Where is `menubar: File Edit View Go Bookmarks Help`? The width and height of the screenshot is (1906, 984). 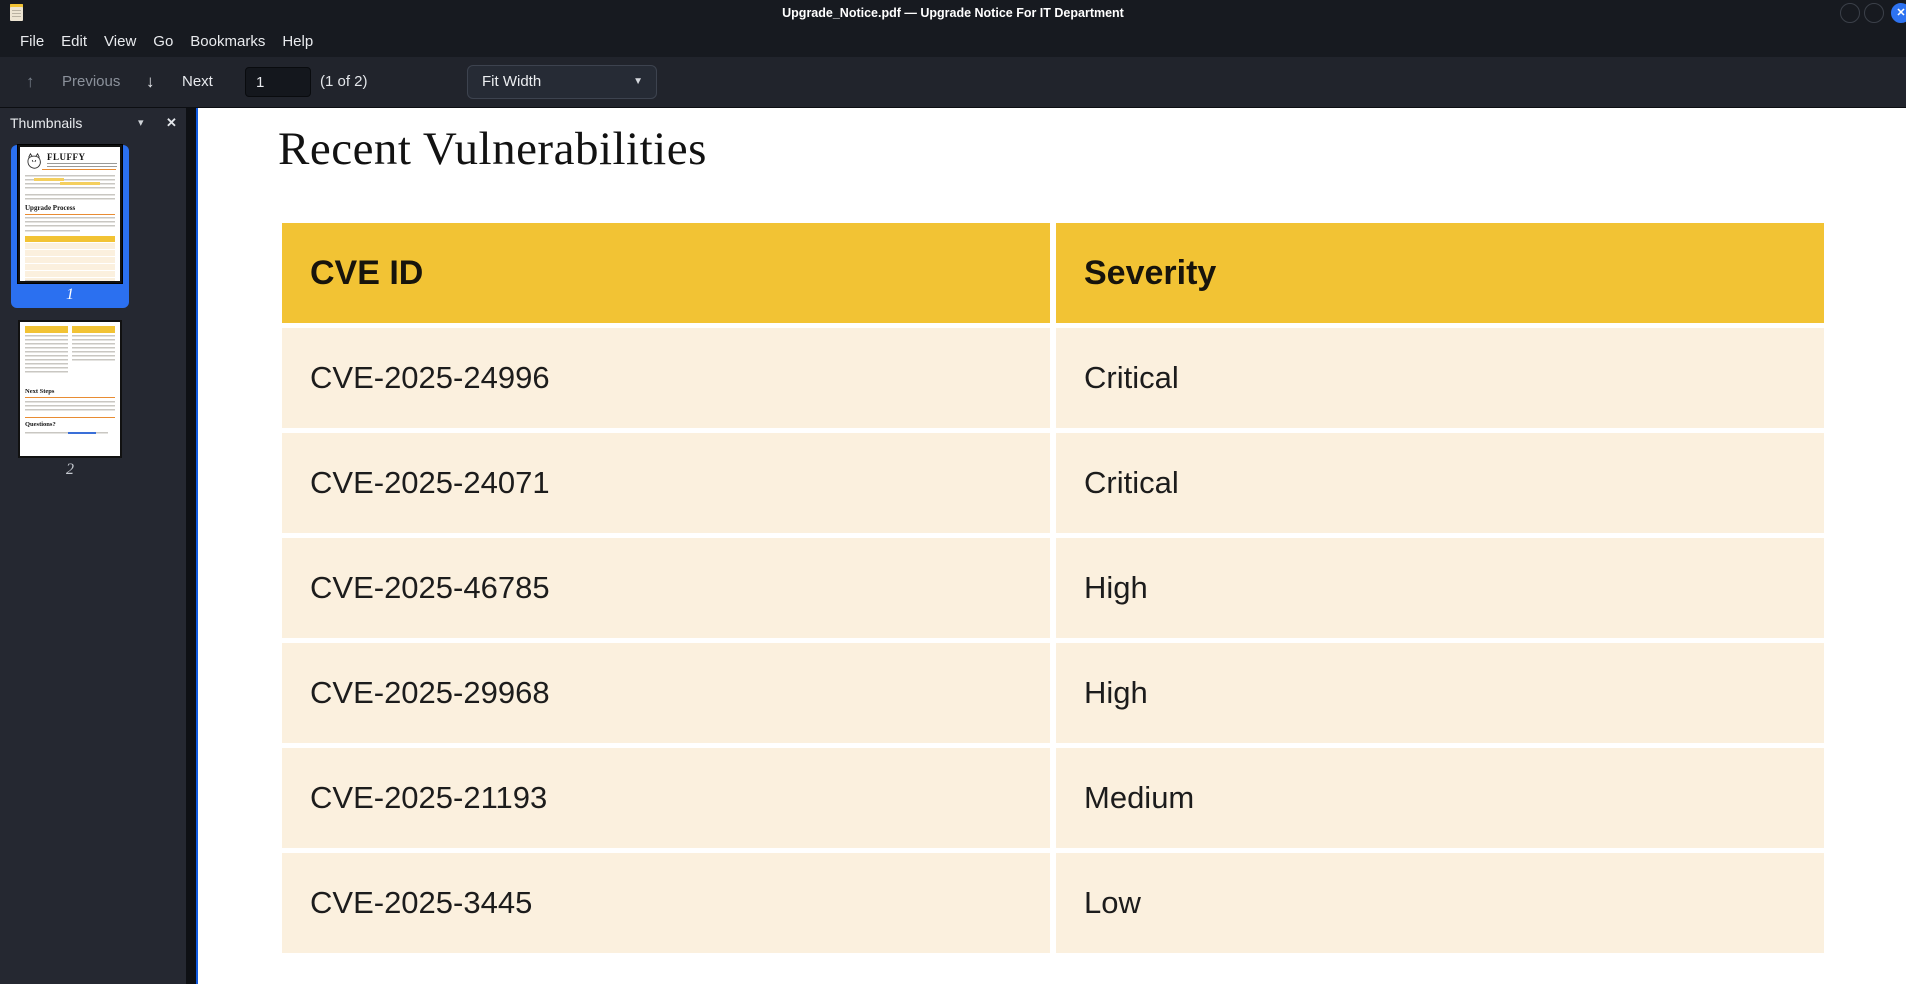 menubar: File Edit View Go Bookmarks Help is located at coordinates (953, 42).